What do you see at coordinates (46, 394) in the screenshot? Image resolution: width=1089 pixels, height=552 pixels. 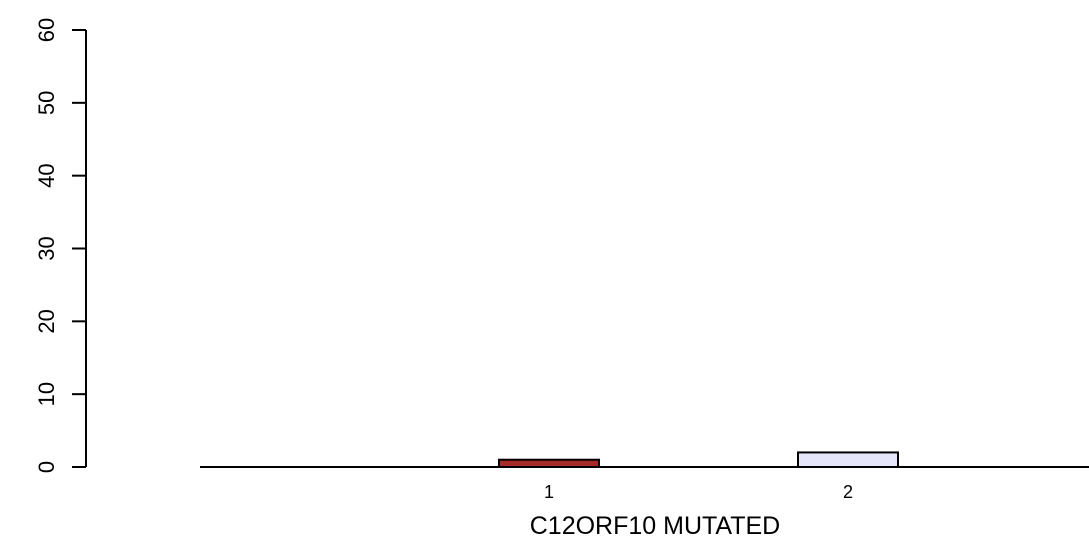 I see `y-tick-label: 10` at bounding box center [46, 394].